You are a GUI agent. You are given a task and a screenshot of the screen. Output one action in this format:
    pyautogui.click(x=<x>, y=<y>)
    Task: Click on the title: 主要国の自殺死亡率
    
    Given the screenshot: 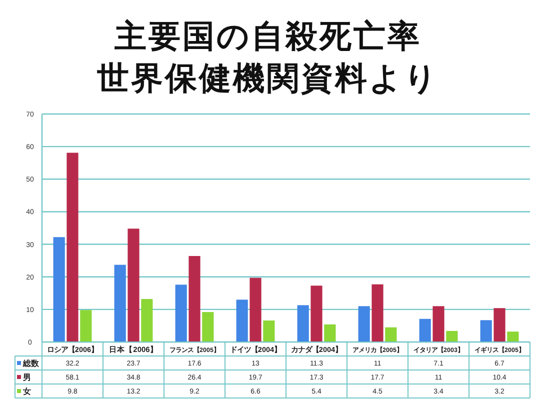 What is the action you would take?
    pyautogui.click(x=268, y=36)
    